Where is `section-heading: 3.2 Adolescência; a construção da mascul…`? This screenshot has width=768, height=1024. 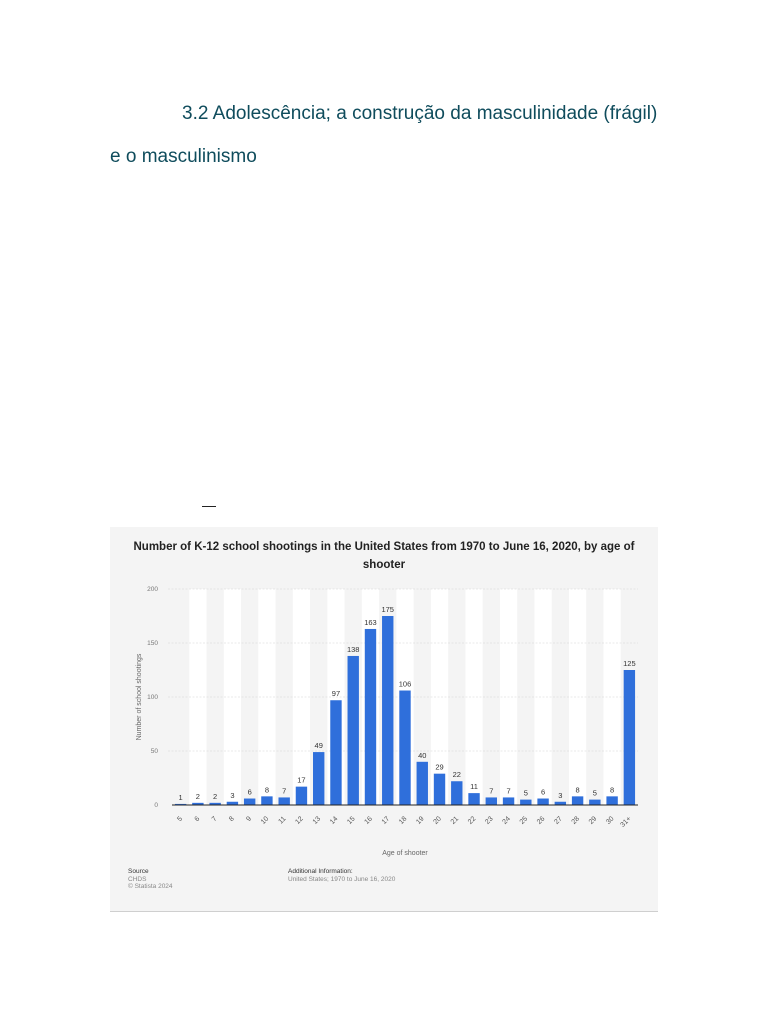 section-heading: 3.2 Adolescência; a construção da mascul… is located at coordinates (384, 135).